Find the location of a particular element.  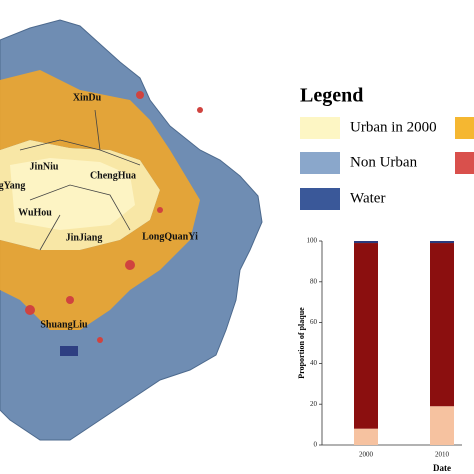

district-borders is located at coordinates (80, 180).